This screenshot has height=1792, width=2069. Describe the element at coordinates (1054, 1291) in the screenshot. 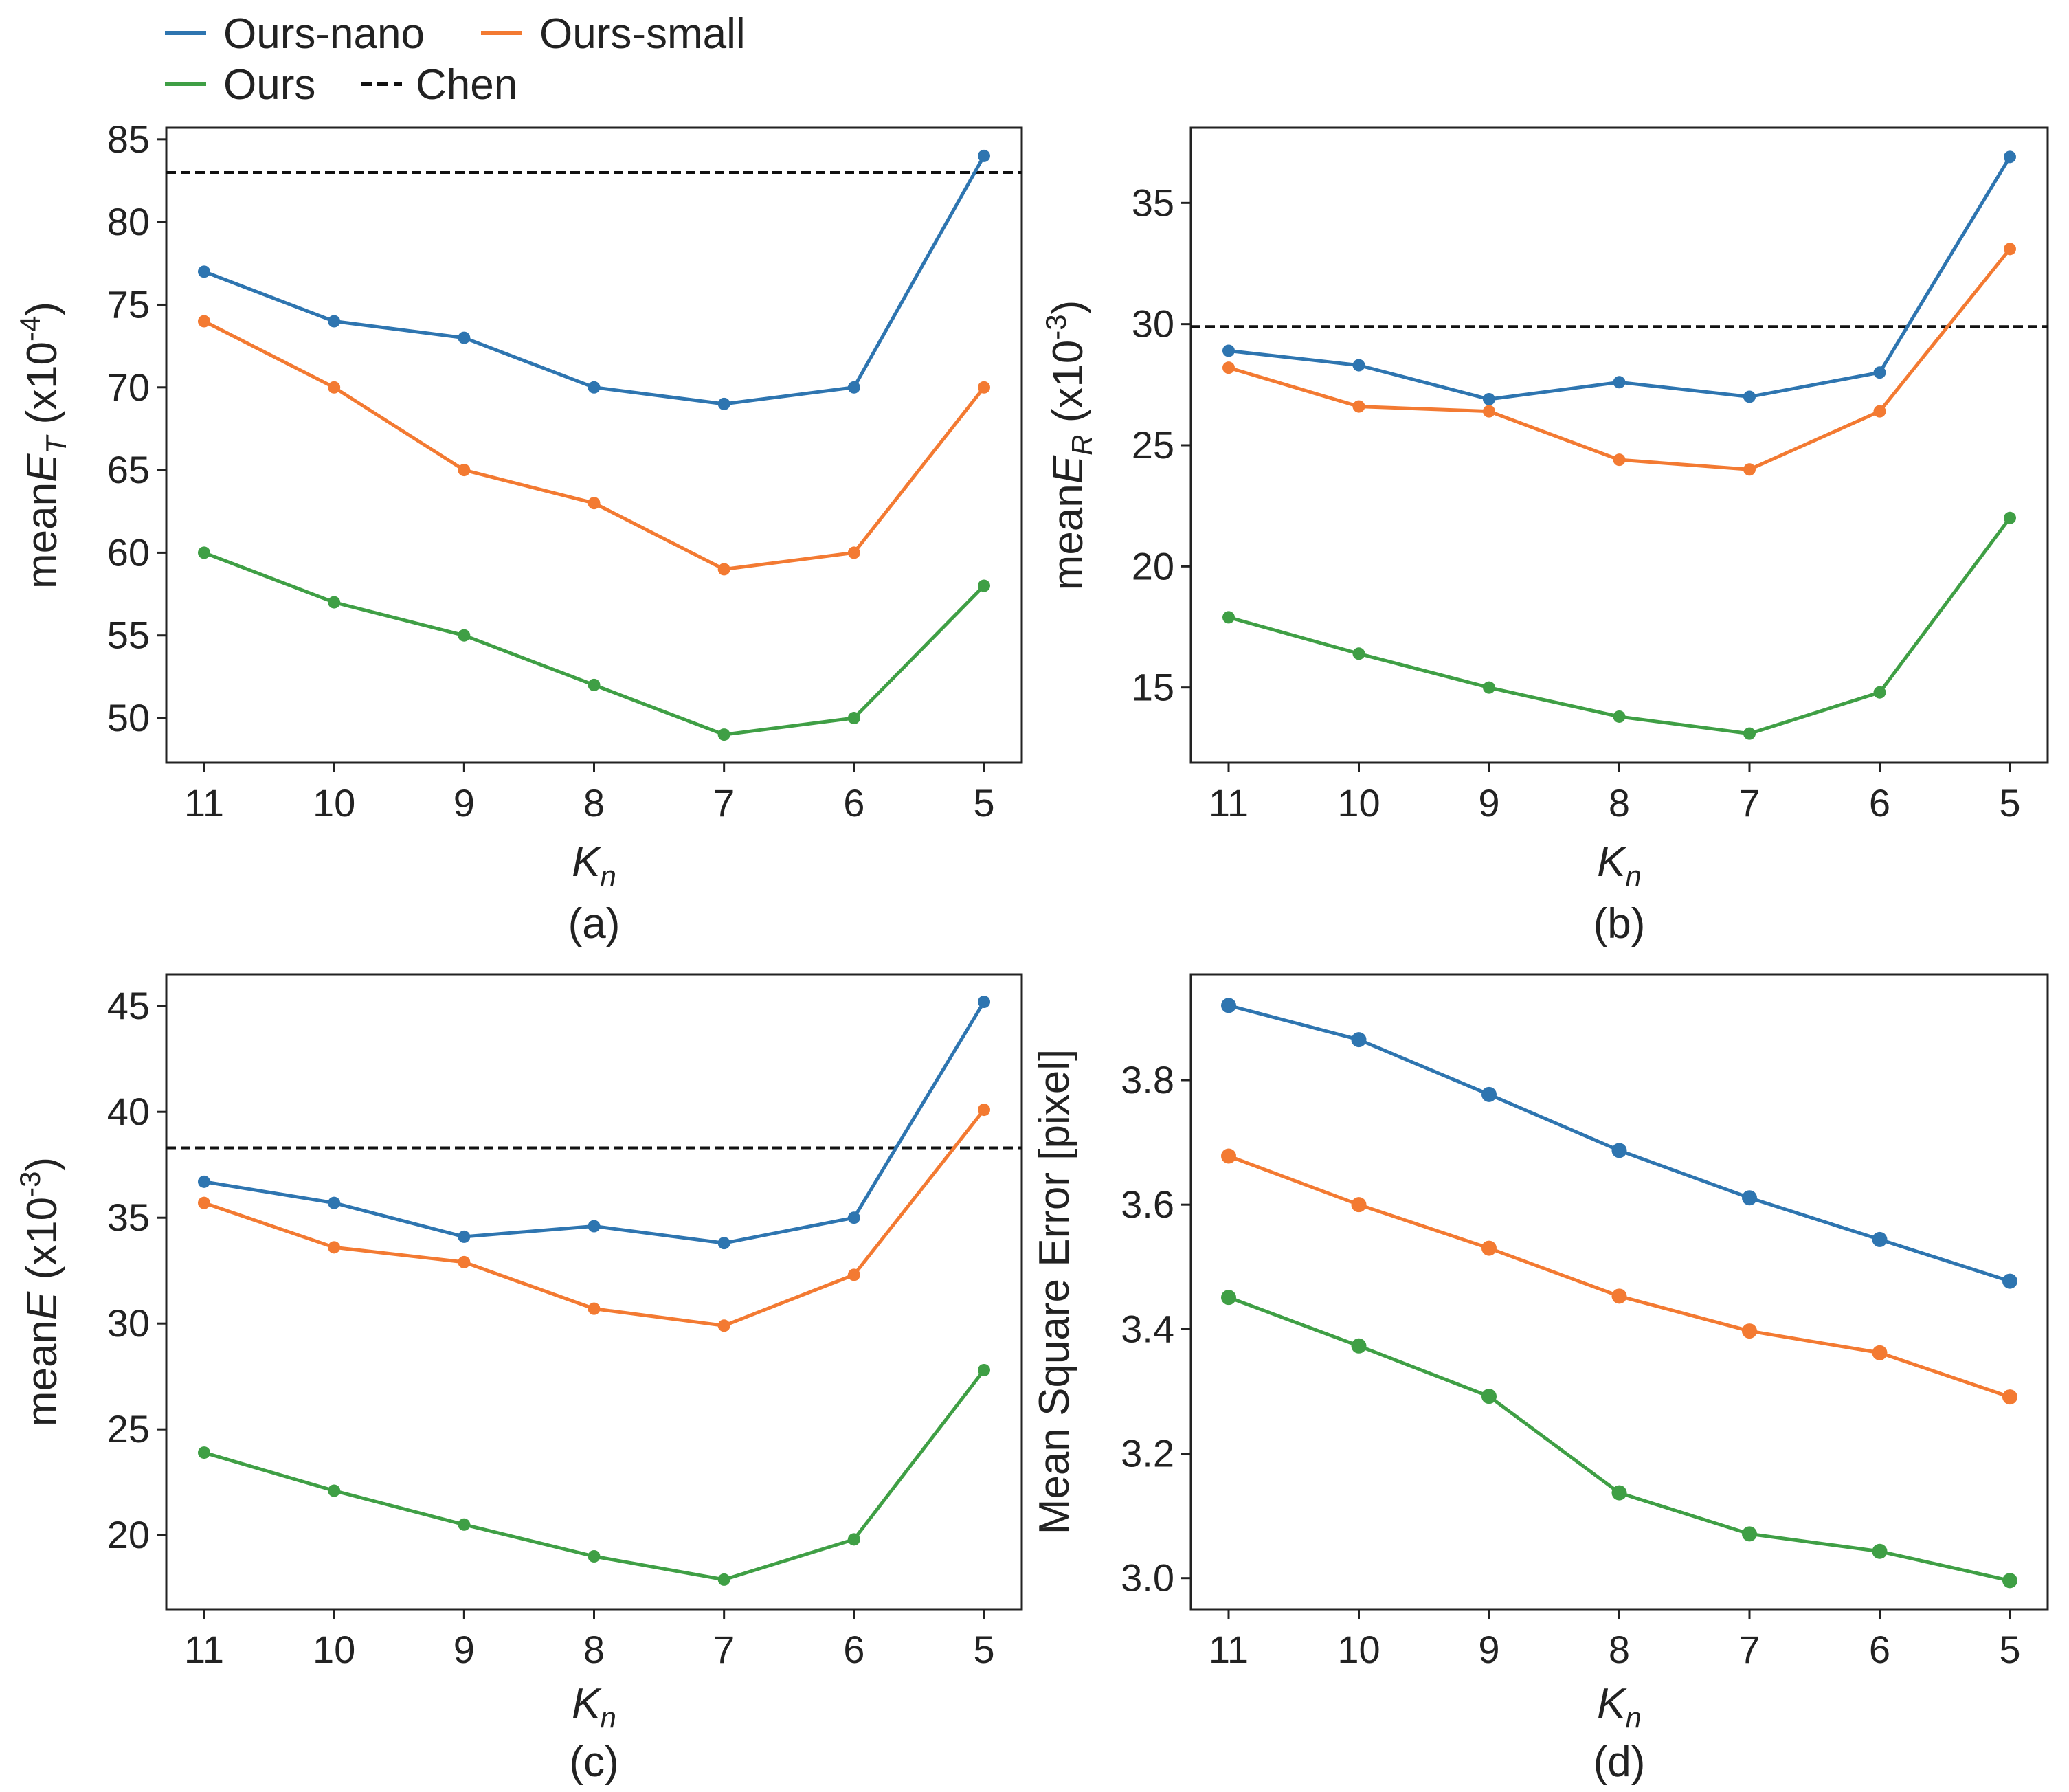

I see `y-axis-label: Mean Square Error [pixel]` at that location.